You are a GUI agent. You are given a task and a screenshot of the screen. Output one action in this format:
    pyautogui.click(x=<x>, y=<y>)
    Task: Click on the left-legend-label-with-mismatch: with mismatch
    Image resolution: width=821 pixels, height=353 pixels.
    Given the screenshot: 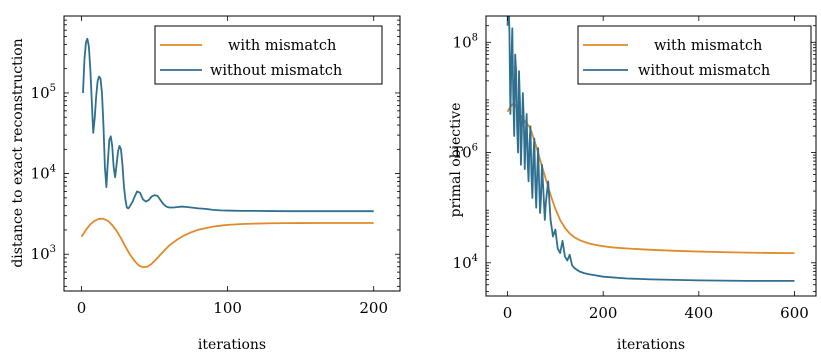 What is the action you would take?
    pyautogui.click(x=282, y=46)
    